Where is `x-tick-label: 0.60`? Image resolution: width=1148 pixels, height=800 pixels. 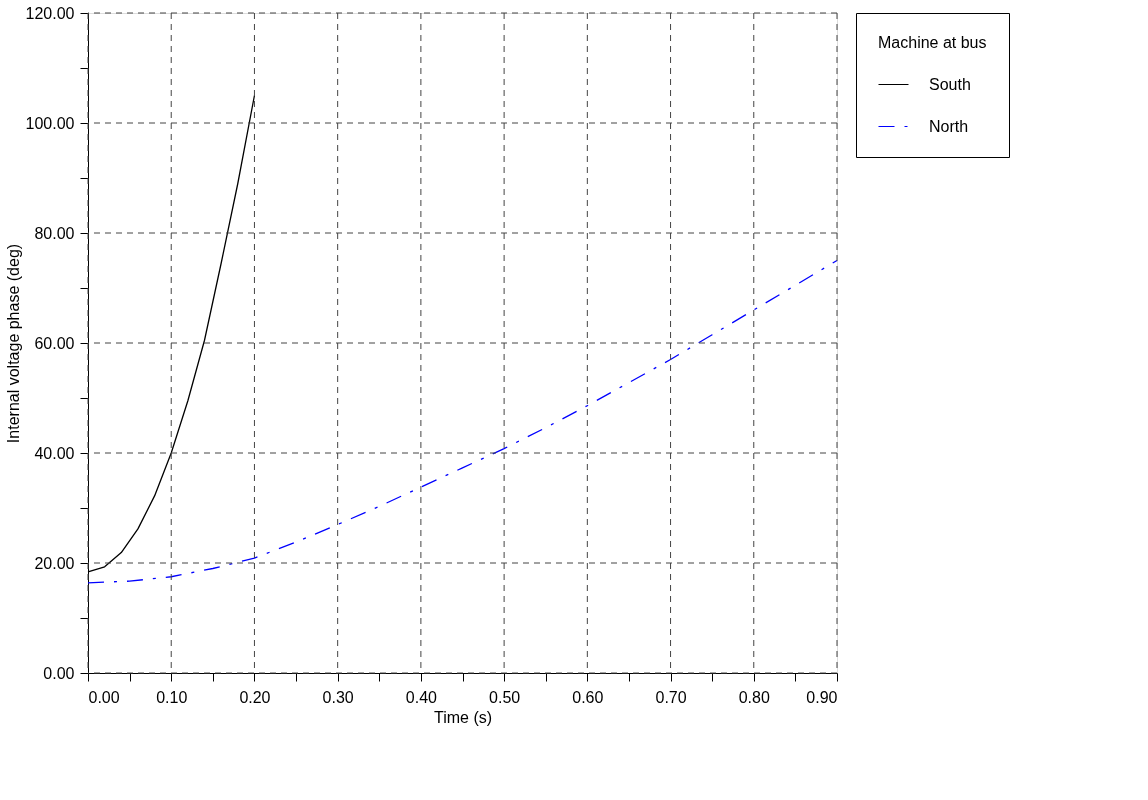
x-tick-label: 0.60 is located at coordinates (588, 697).